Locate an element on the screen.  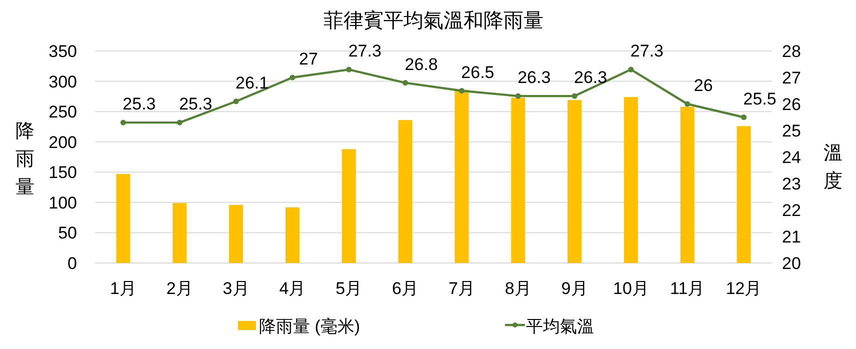
x-tick-label: 10月 is located at coordinates (630, 288).